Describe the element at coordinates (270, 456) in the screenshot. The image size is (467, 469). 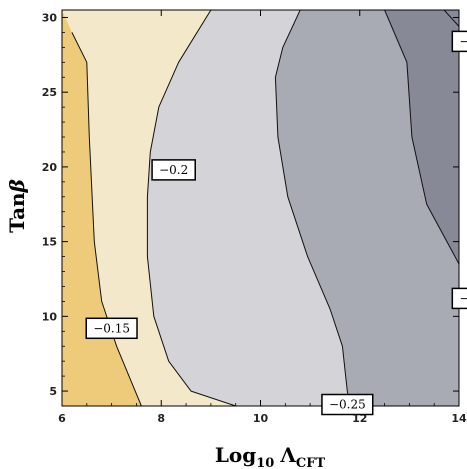
I see `x-axis-title: Log10 ΛCFT` at that location.